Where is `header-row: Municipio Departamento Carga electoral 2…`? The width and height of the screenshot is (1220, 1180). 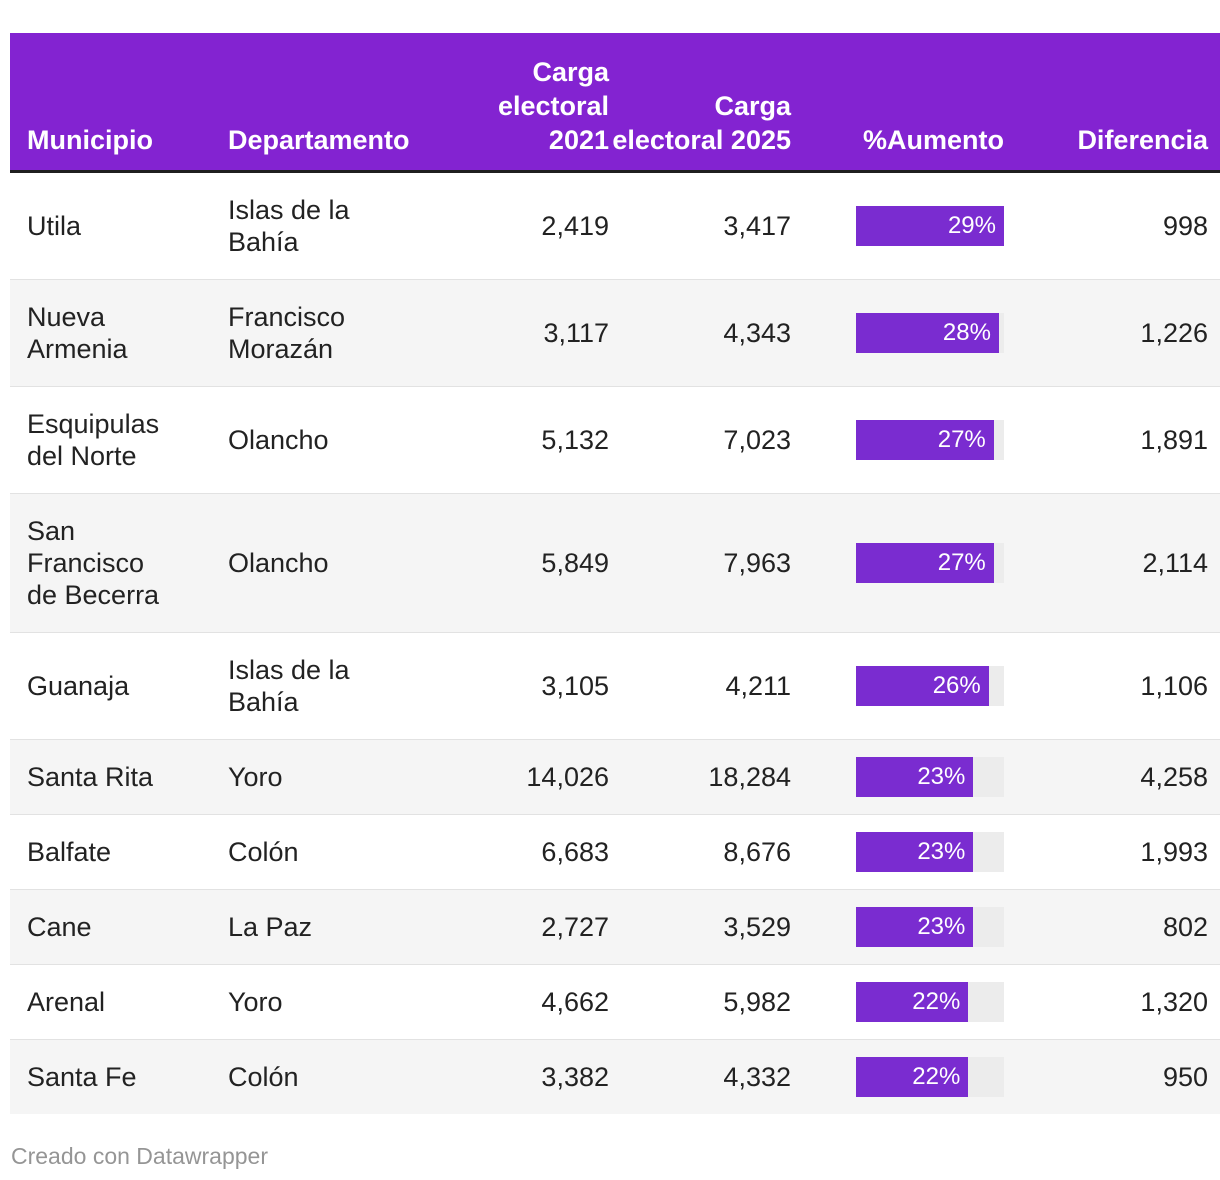
header-row: Municipio Departamento Carga electoral 2… is located at coordinates (615, 103).